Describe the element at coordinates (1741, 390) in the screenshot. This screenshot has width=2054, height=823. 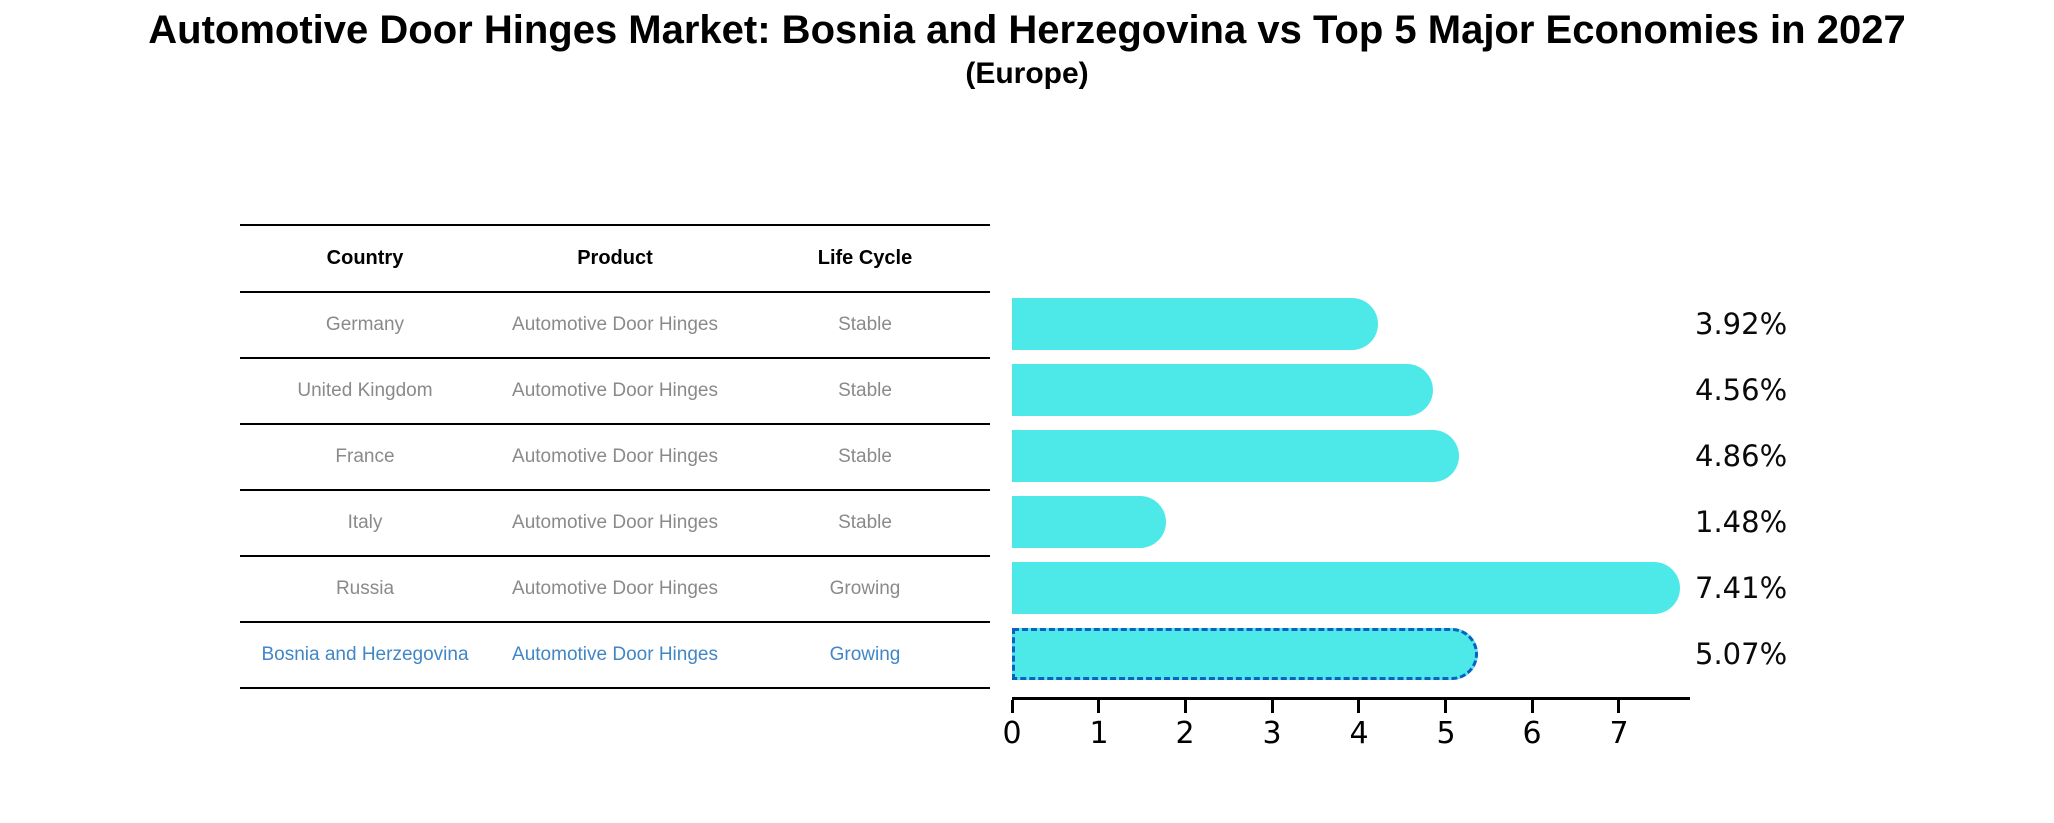
I see `value-label: 4.56%` at that location.